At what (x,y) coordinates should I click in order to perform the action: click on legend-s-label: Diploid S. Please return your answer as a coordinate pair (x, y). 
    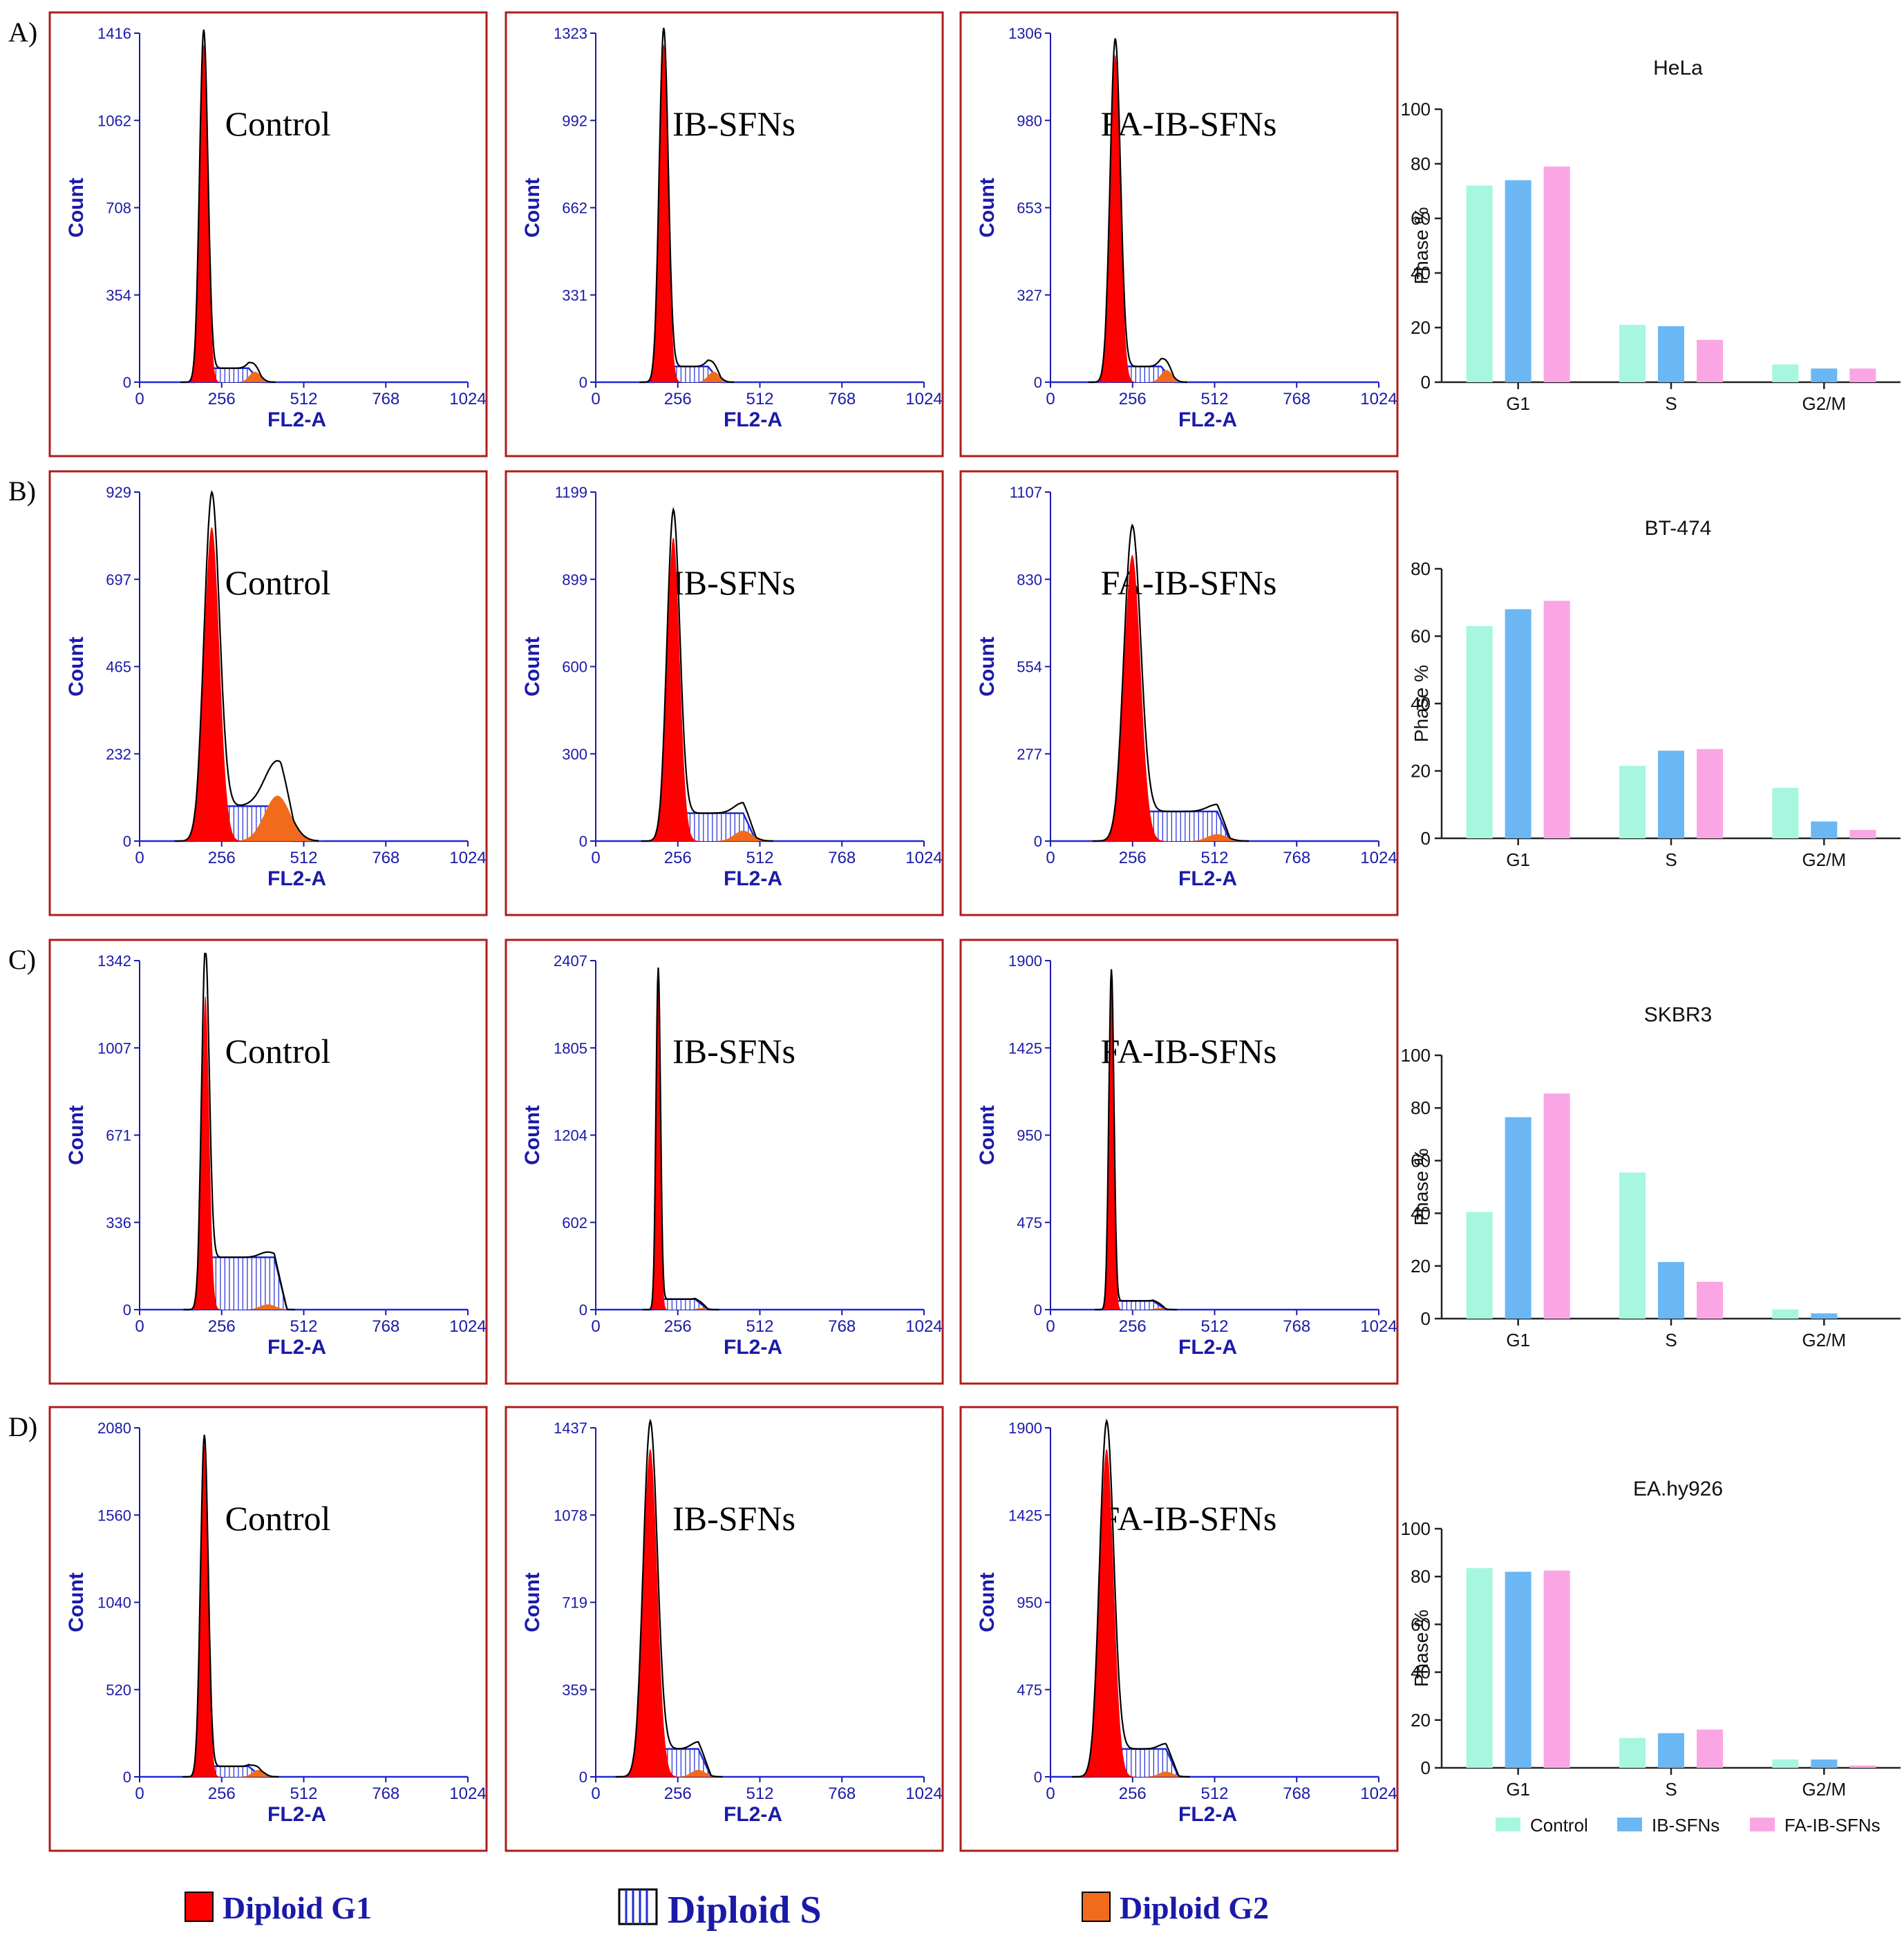
    Looking at the image, I should click on (745, 1911).